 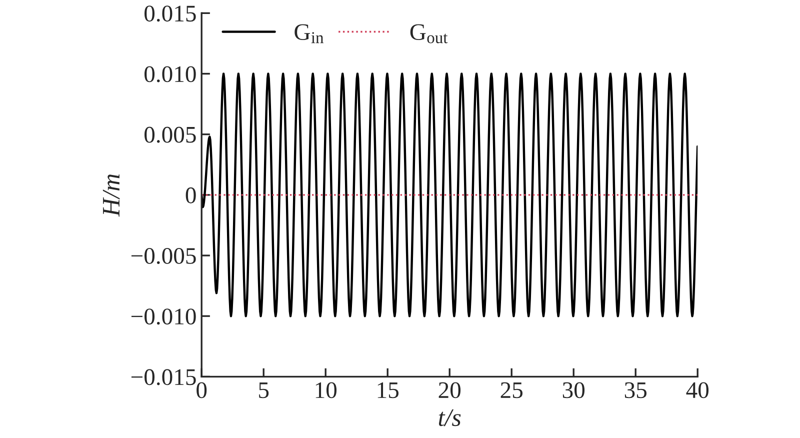 I want to click on legend-label: G$_{out}$, so click(x=429, y=34).